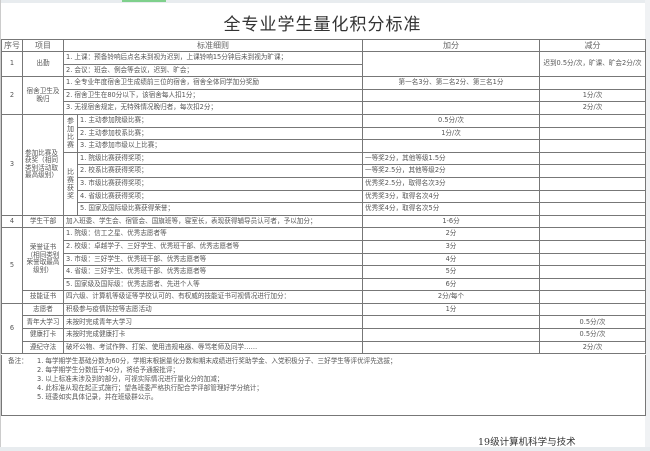  I want to click on add-cell: 3分, so click(451, 246).